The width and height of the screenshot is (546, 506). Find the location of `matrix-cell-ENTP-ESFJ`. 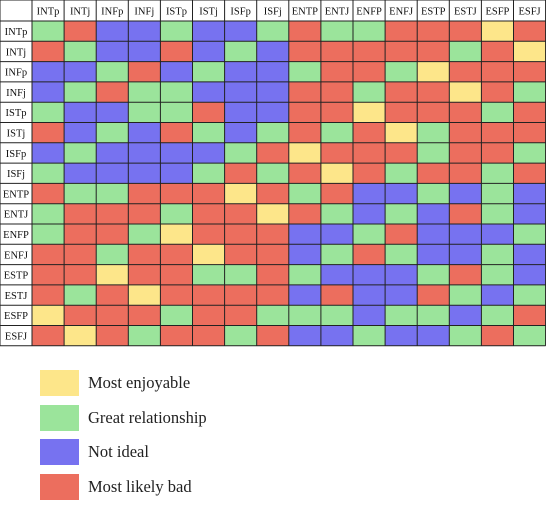

matrix-cell-ENTP-ESFJ is located at coordinates (529, 193).